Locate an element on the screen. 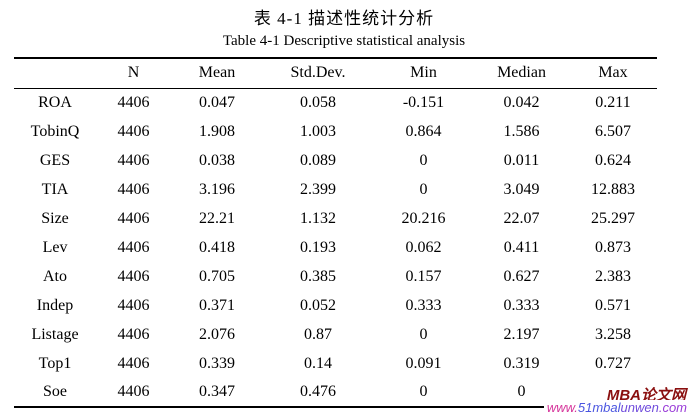  cell-max: 0.727 is located at coordinates (613, 363).